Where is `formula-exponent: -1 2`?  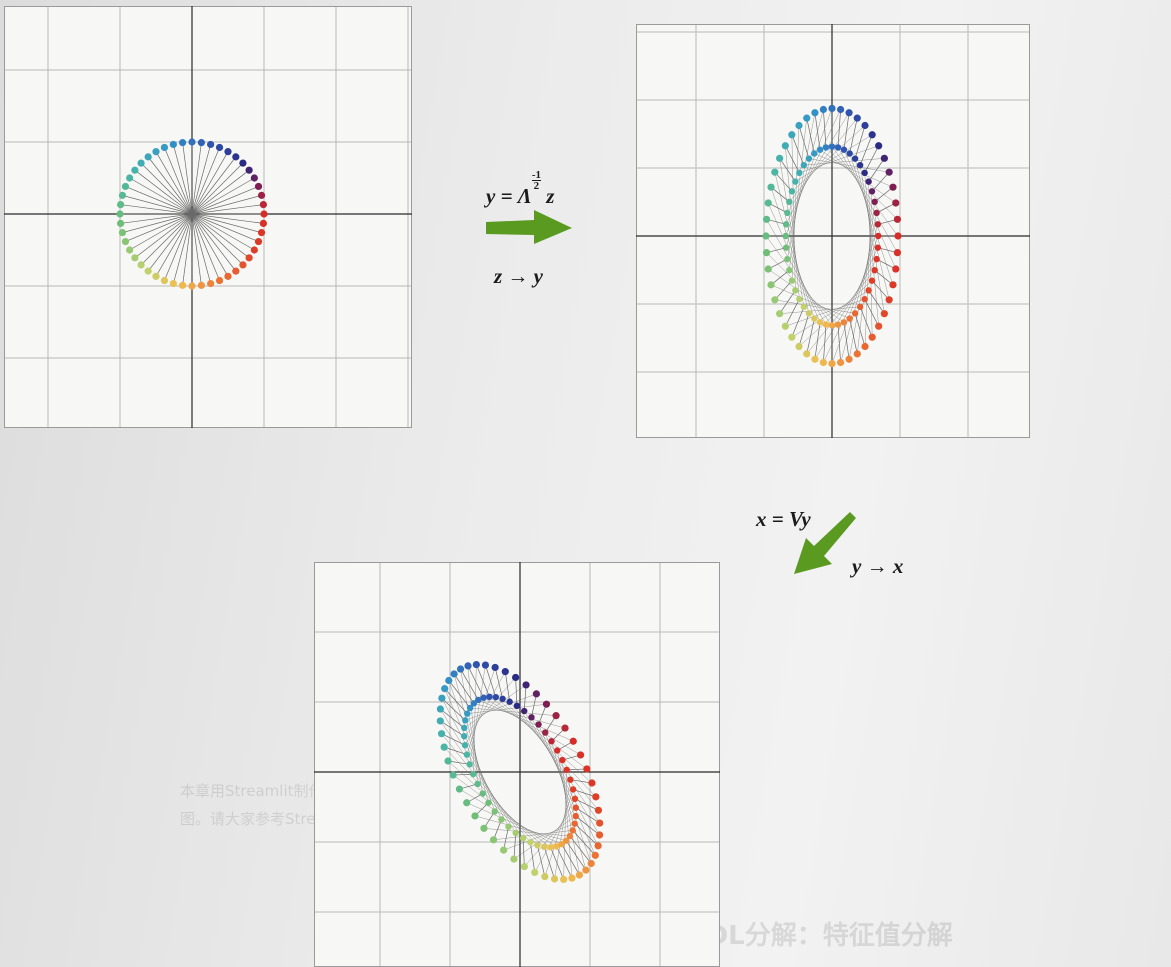 formula-exponent: -1 2 is located at coordinates (536, 181).